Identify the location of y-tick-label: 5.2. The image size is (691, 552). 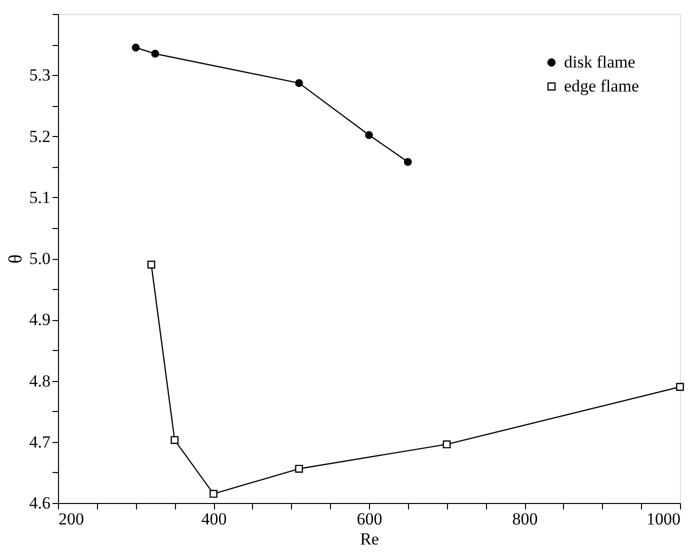
(39, 136).